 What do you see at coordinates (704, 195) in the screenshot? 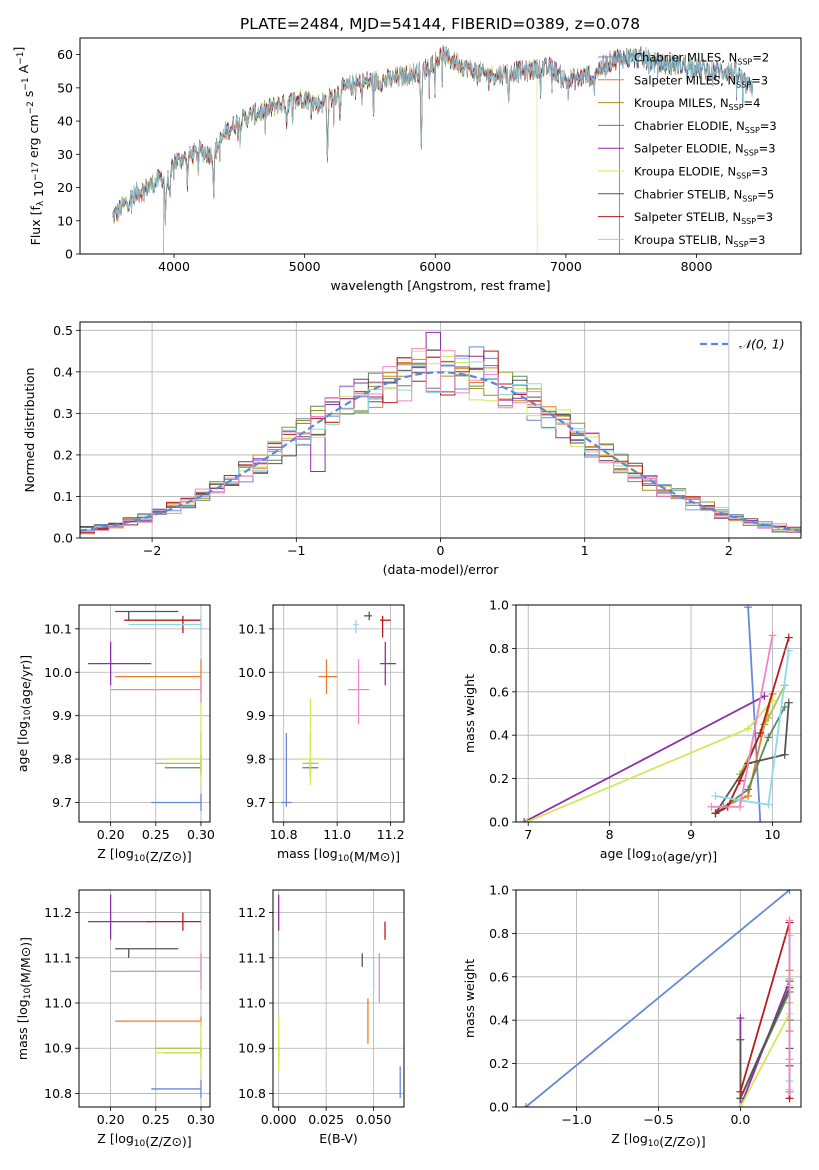
I see `legend-entry: Chabrier STELIB, NSSP=5` at bounding box center [704, 195].